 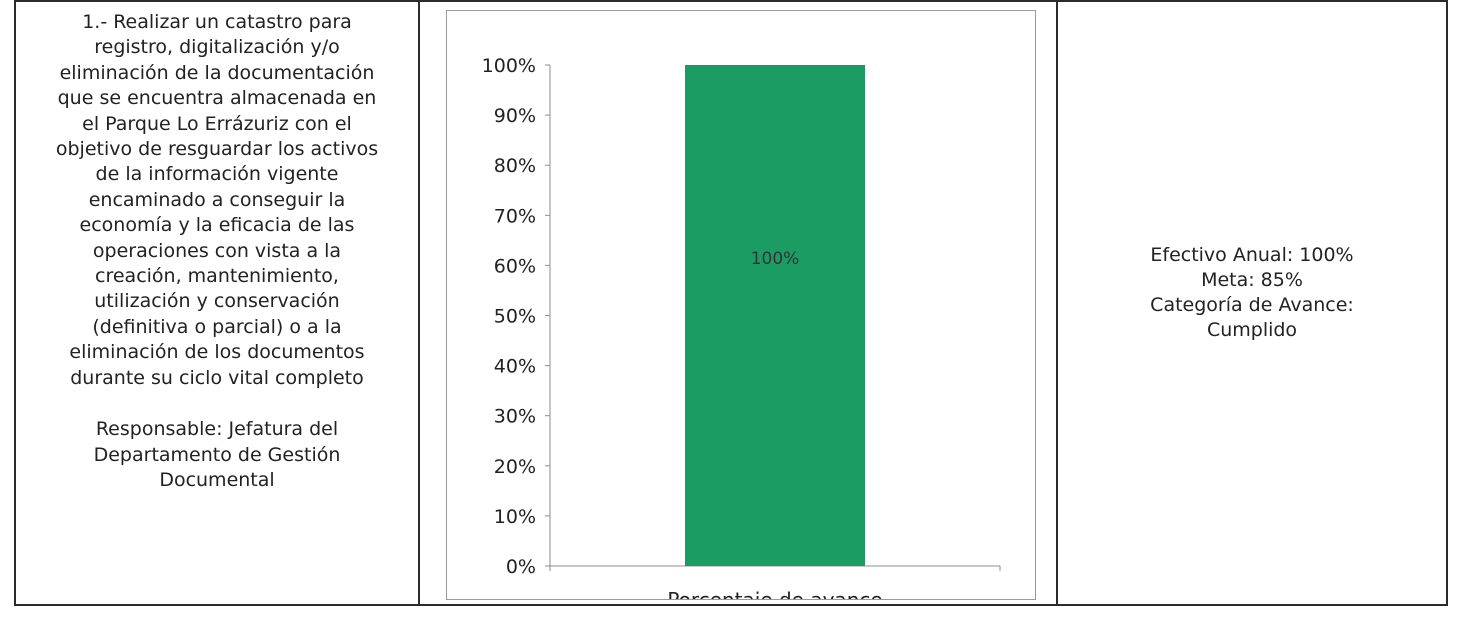 What do you see at coordinates (15, 303) in the screenshot?
I see `table-left-border` at bounding box center [15, 303].